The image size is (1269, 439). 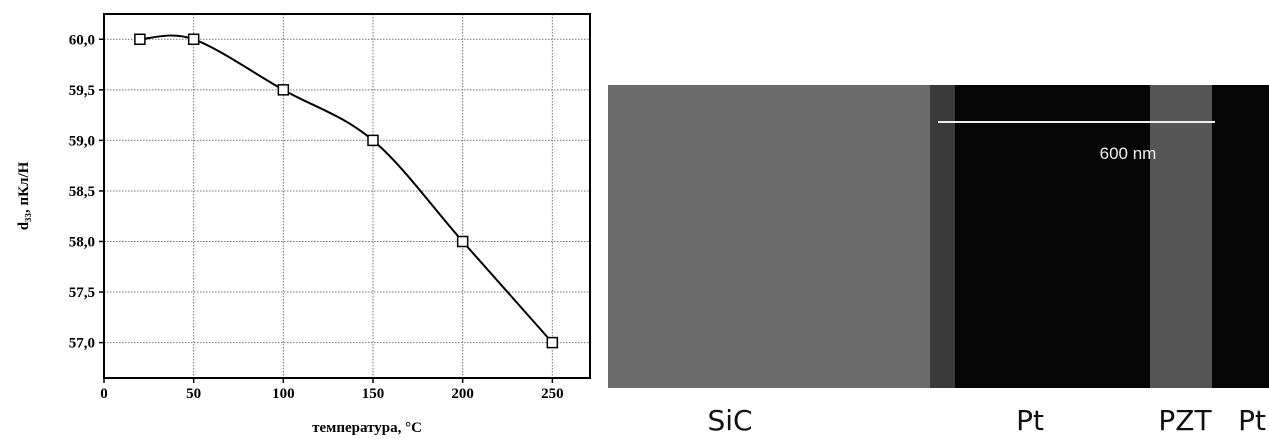 What do you see at coordinates (1181, 236) in the screenshot?
I see `pzt-region` at bounding box center [1181, 236].